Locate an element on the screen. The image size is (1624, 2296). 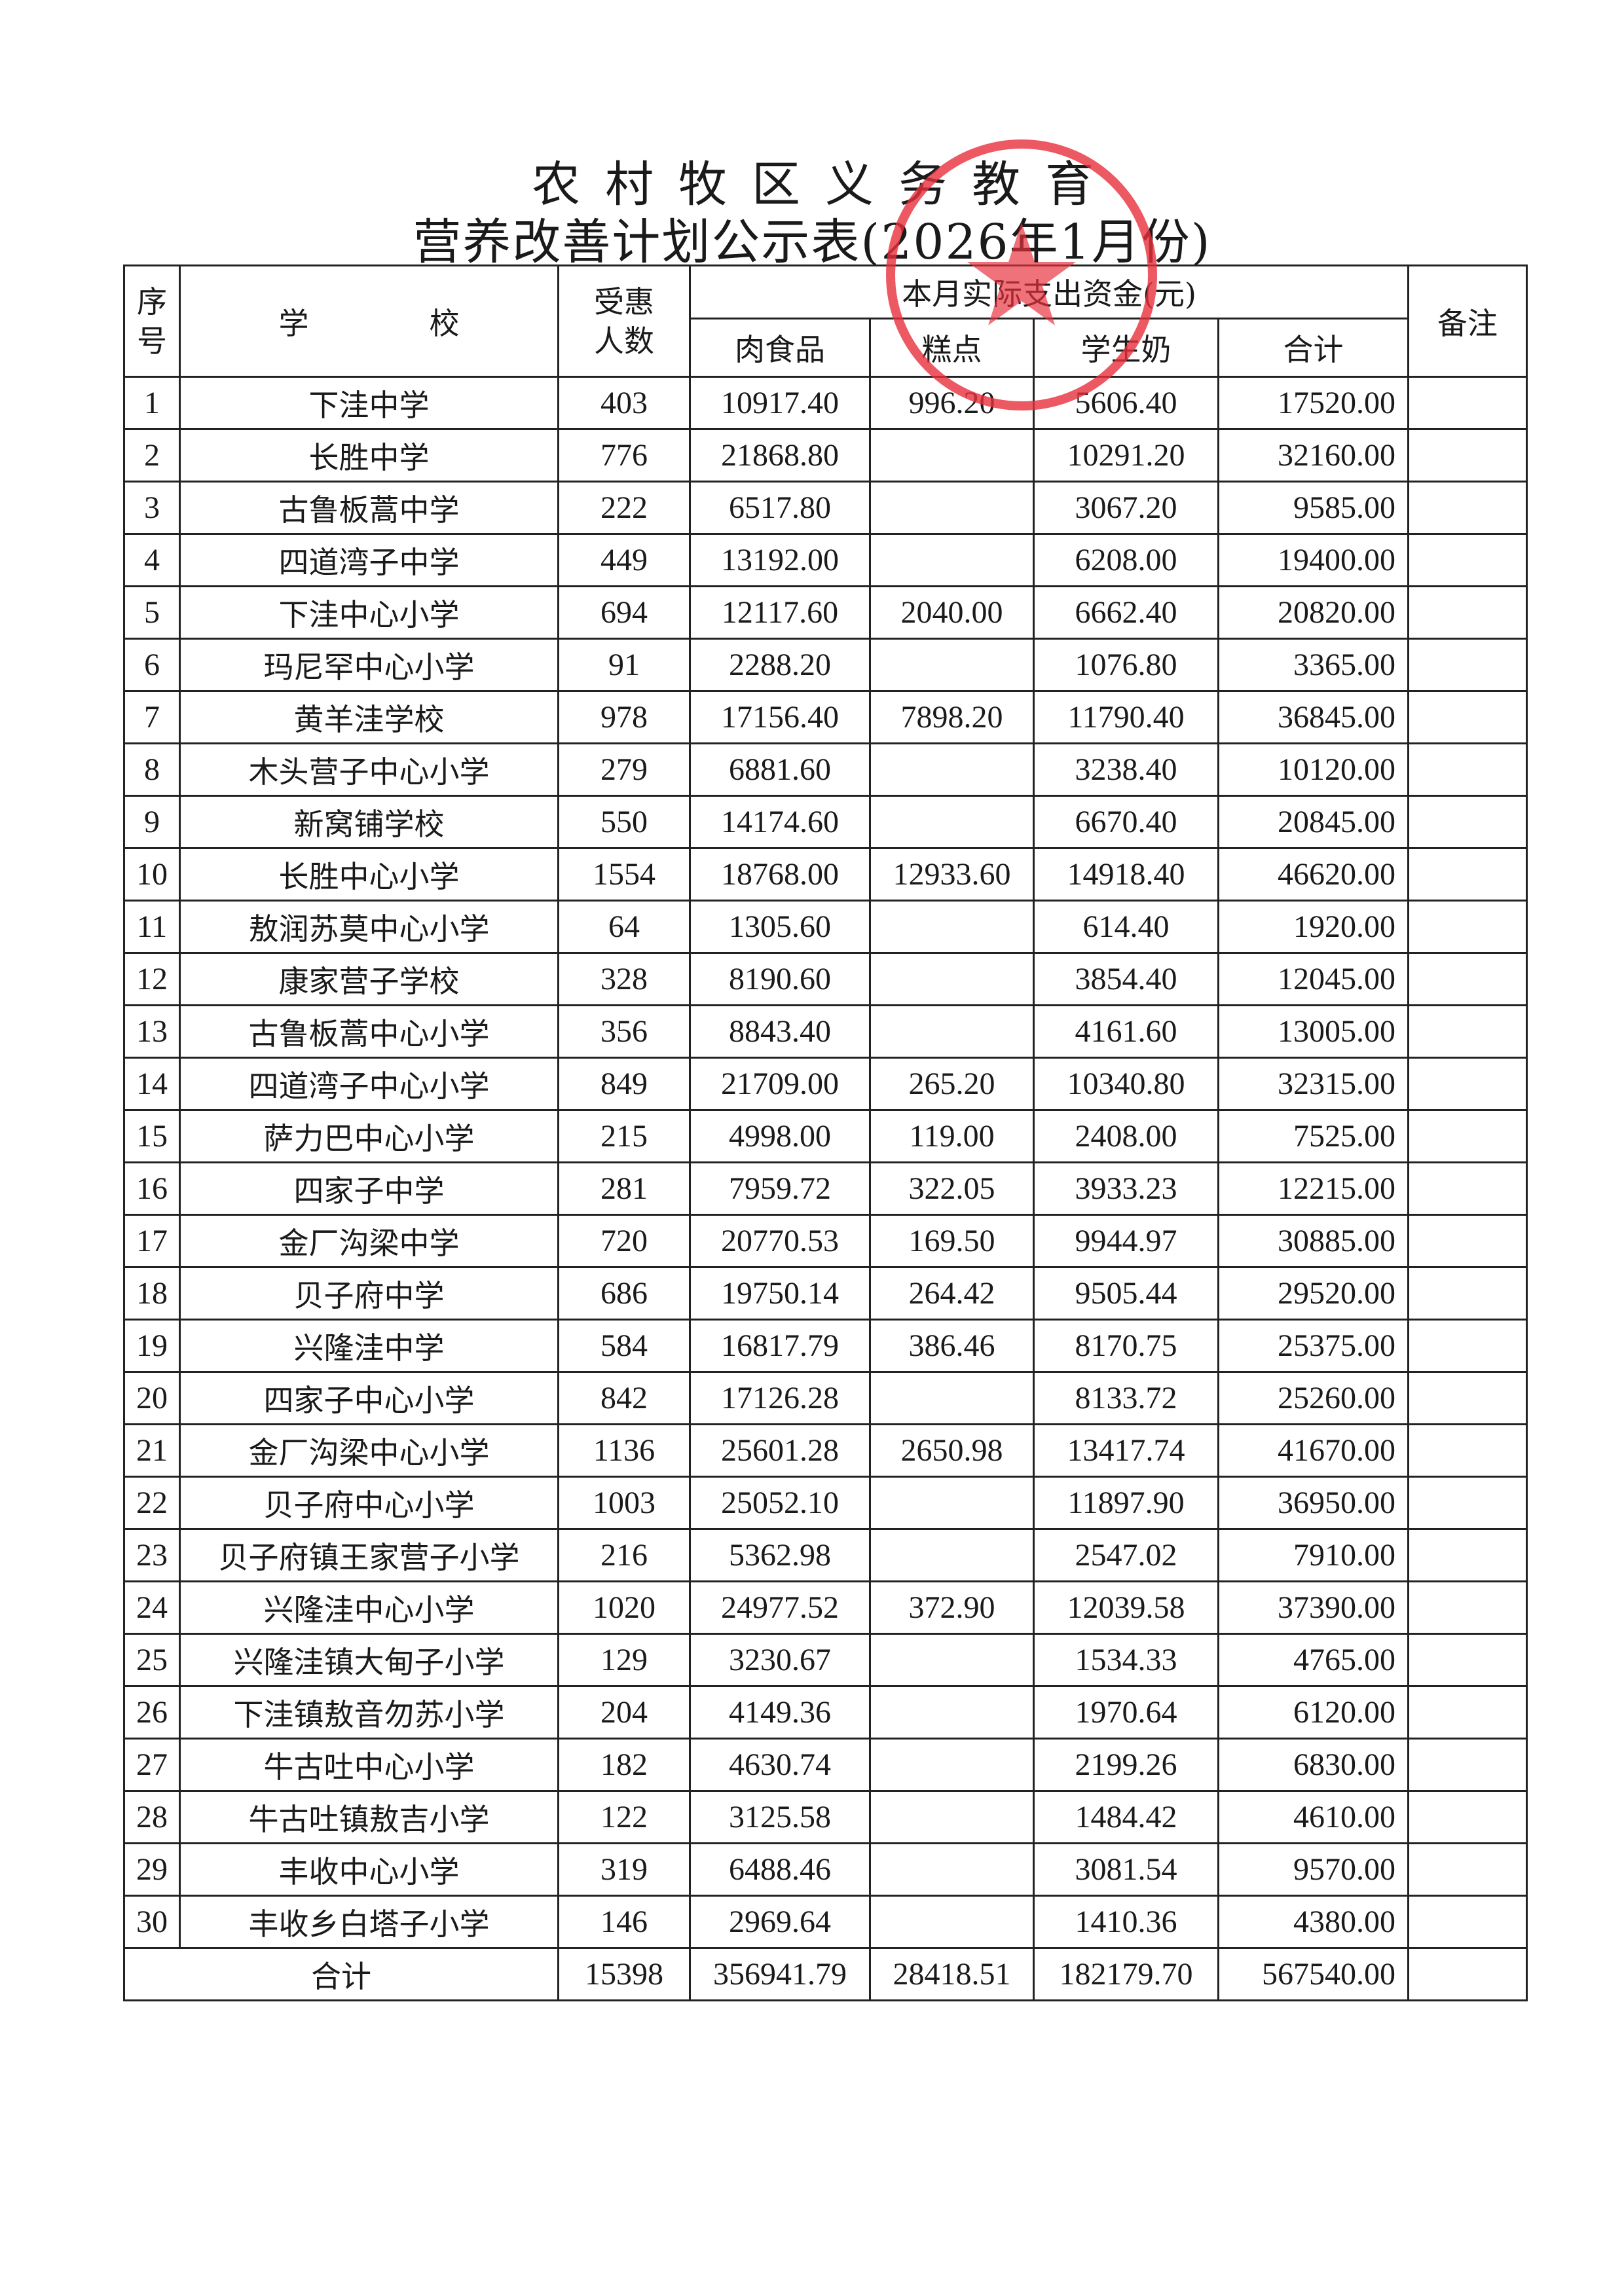
cell-total: 29520.00 is located at coordinates (1313, 1293).